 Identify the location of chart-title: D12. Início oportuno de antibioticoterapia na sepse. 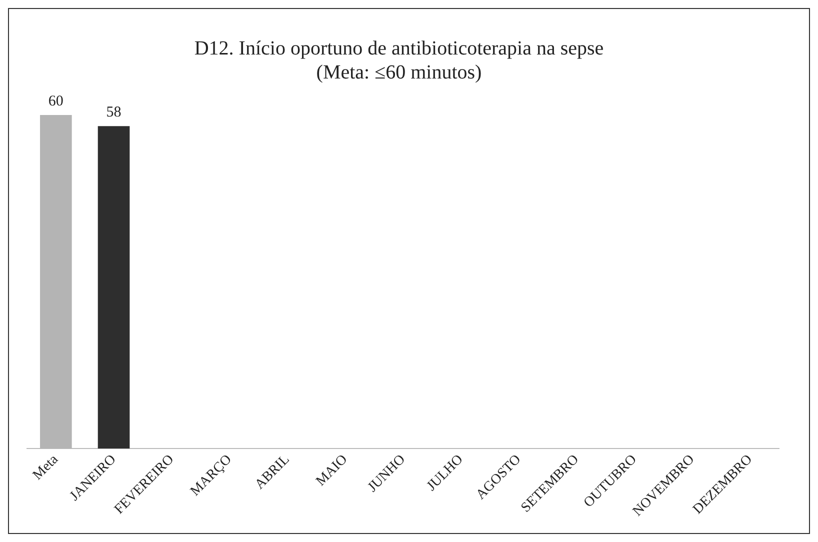
(399, 48).